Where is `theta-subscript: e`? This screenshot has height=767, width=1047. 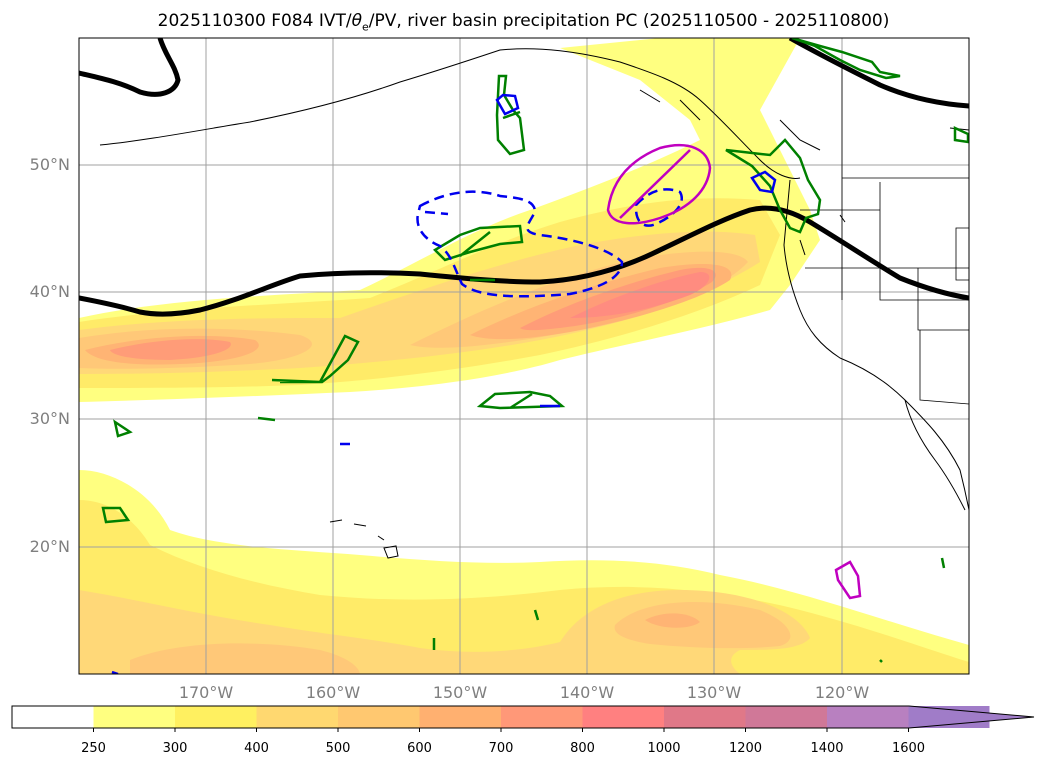 theta-subscript: e is located at coordinates (365, 27).